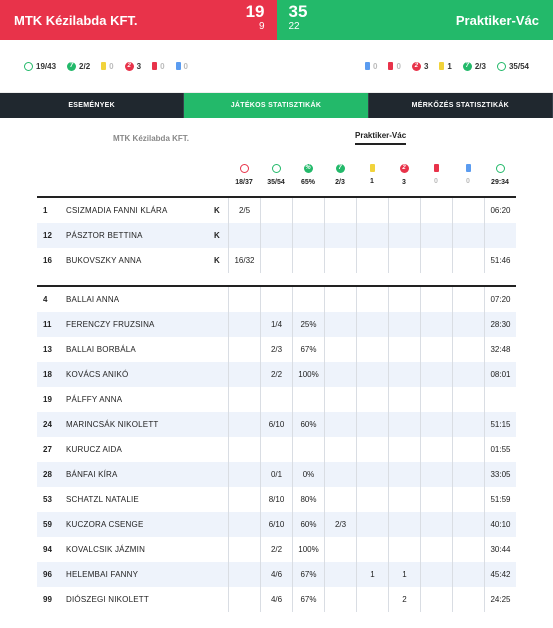 This screenshot has height=628, width=553. I want to click on stat-cell: 28:30, so click(500, 324).